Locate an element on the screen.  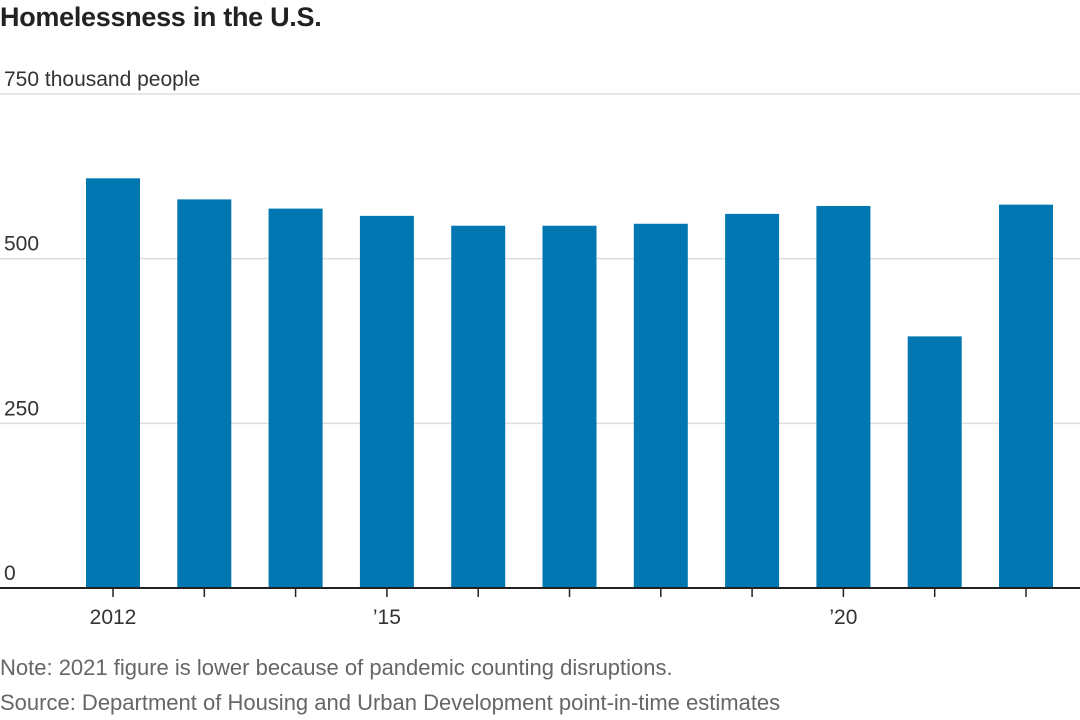
y-tick-label: 500 is located at coordinates (21, 244).